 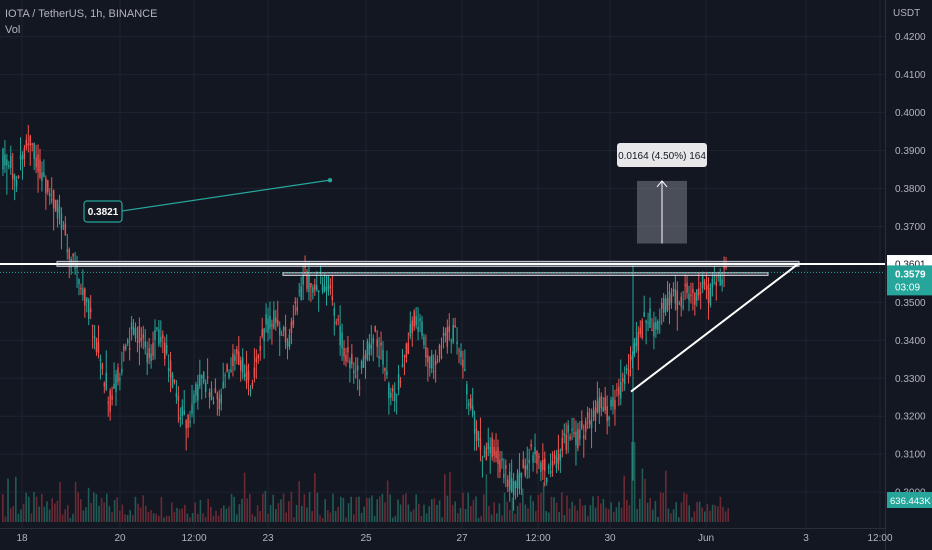 What do you see at coordinates (910, 274) in the screenshot?
I see `last-price-label: 0.3579` at bounding box center [910, 274].